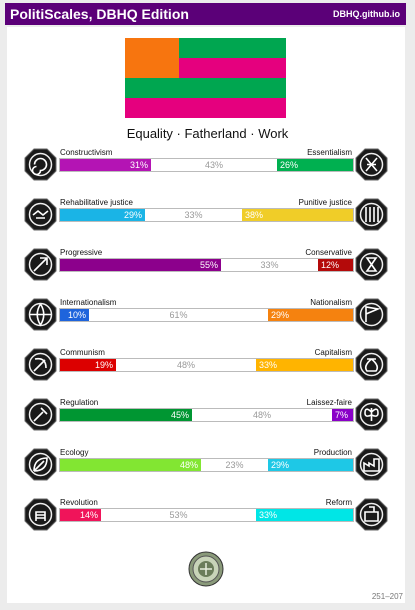  Describe the element at coordinates (366, 14) in the screenshot. I see `site-link: DBHQ.github.io` at that location.